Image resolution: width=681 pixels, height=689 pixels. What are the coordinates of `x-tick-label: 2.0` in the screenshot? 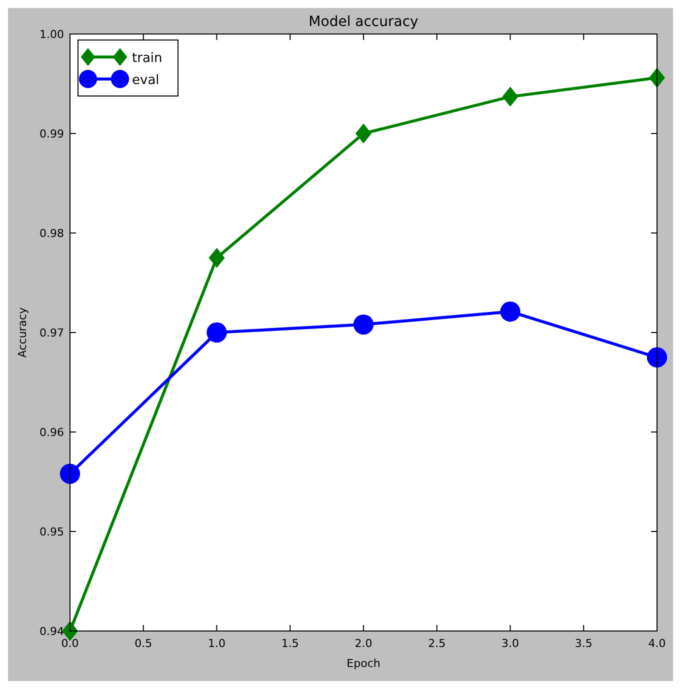 It's located at (363, 643).